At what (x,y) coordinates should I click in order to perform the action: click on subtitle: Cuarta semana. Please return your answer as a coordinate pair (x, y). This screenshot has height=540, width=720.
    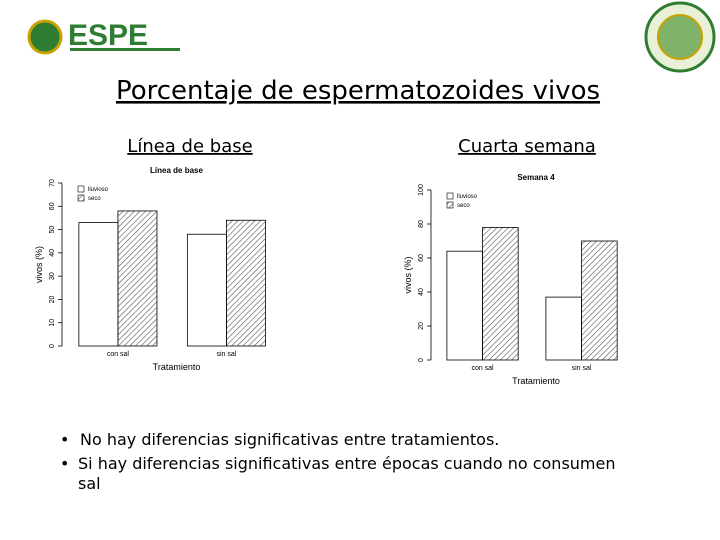
    Looking at the image, I should click on (527, 146).